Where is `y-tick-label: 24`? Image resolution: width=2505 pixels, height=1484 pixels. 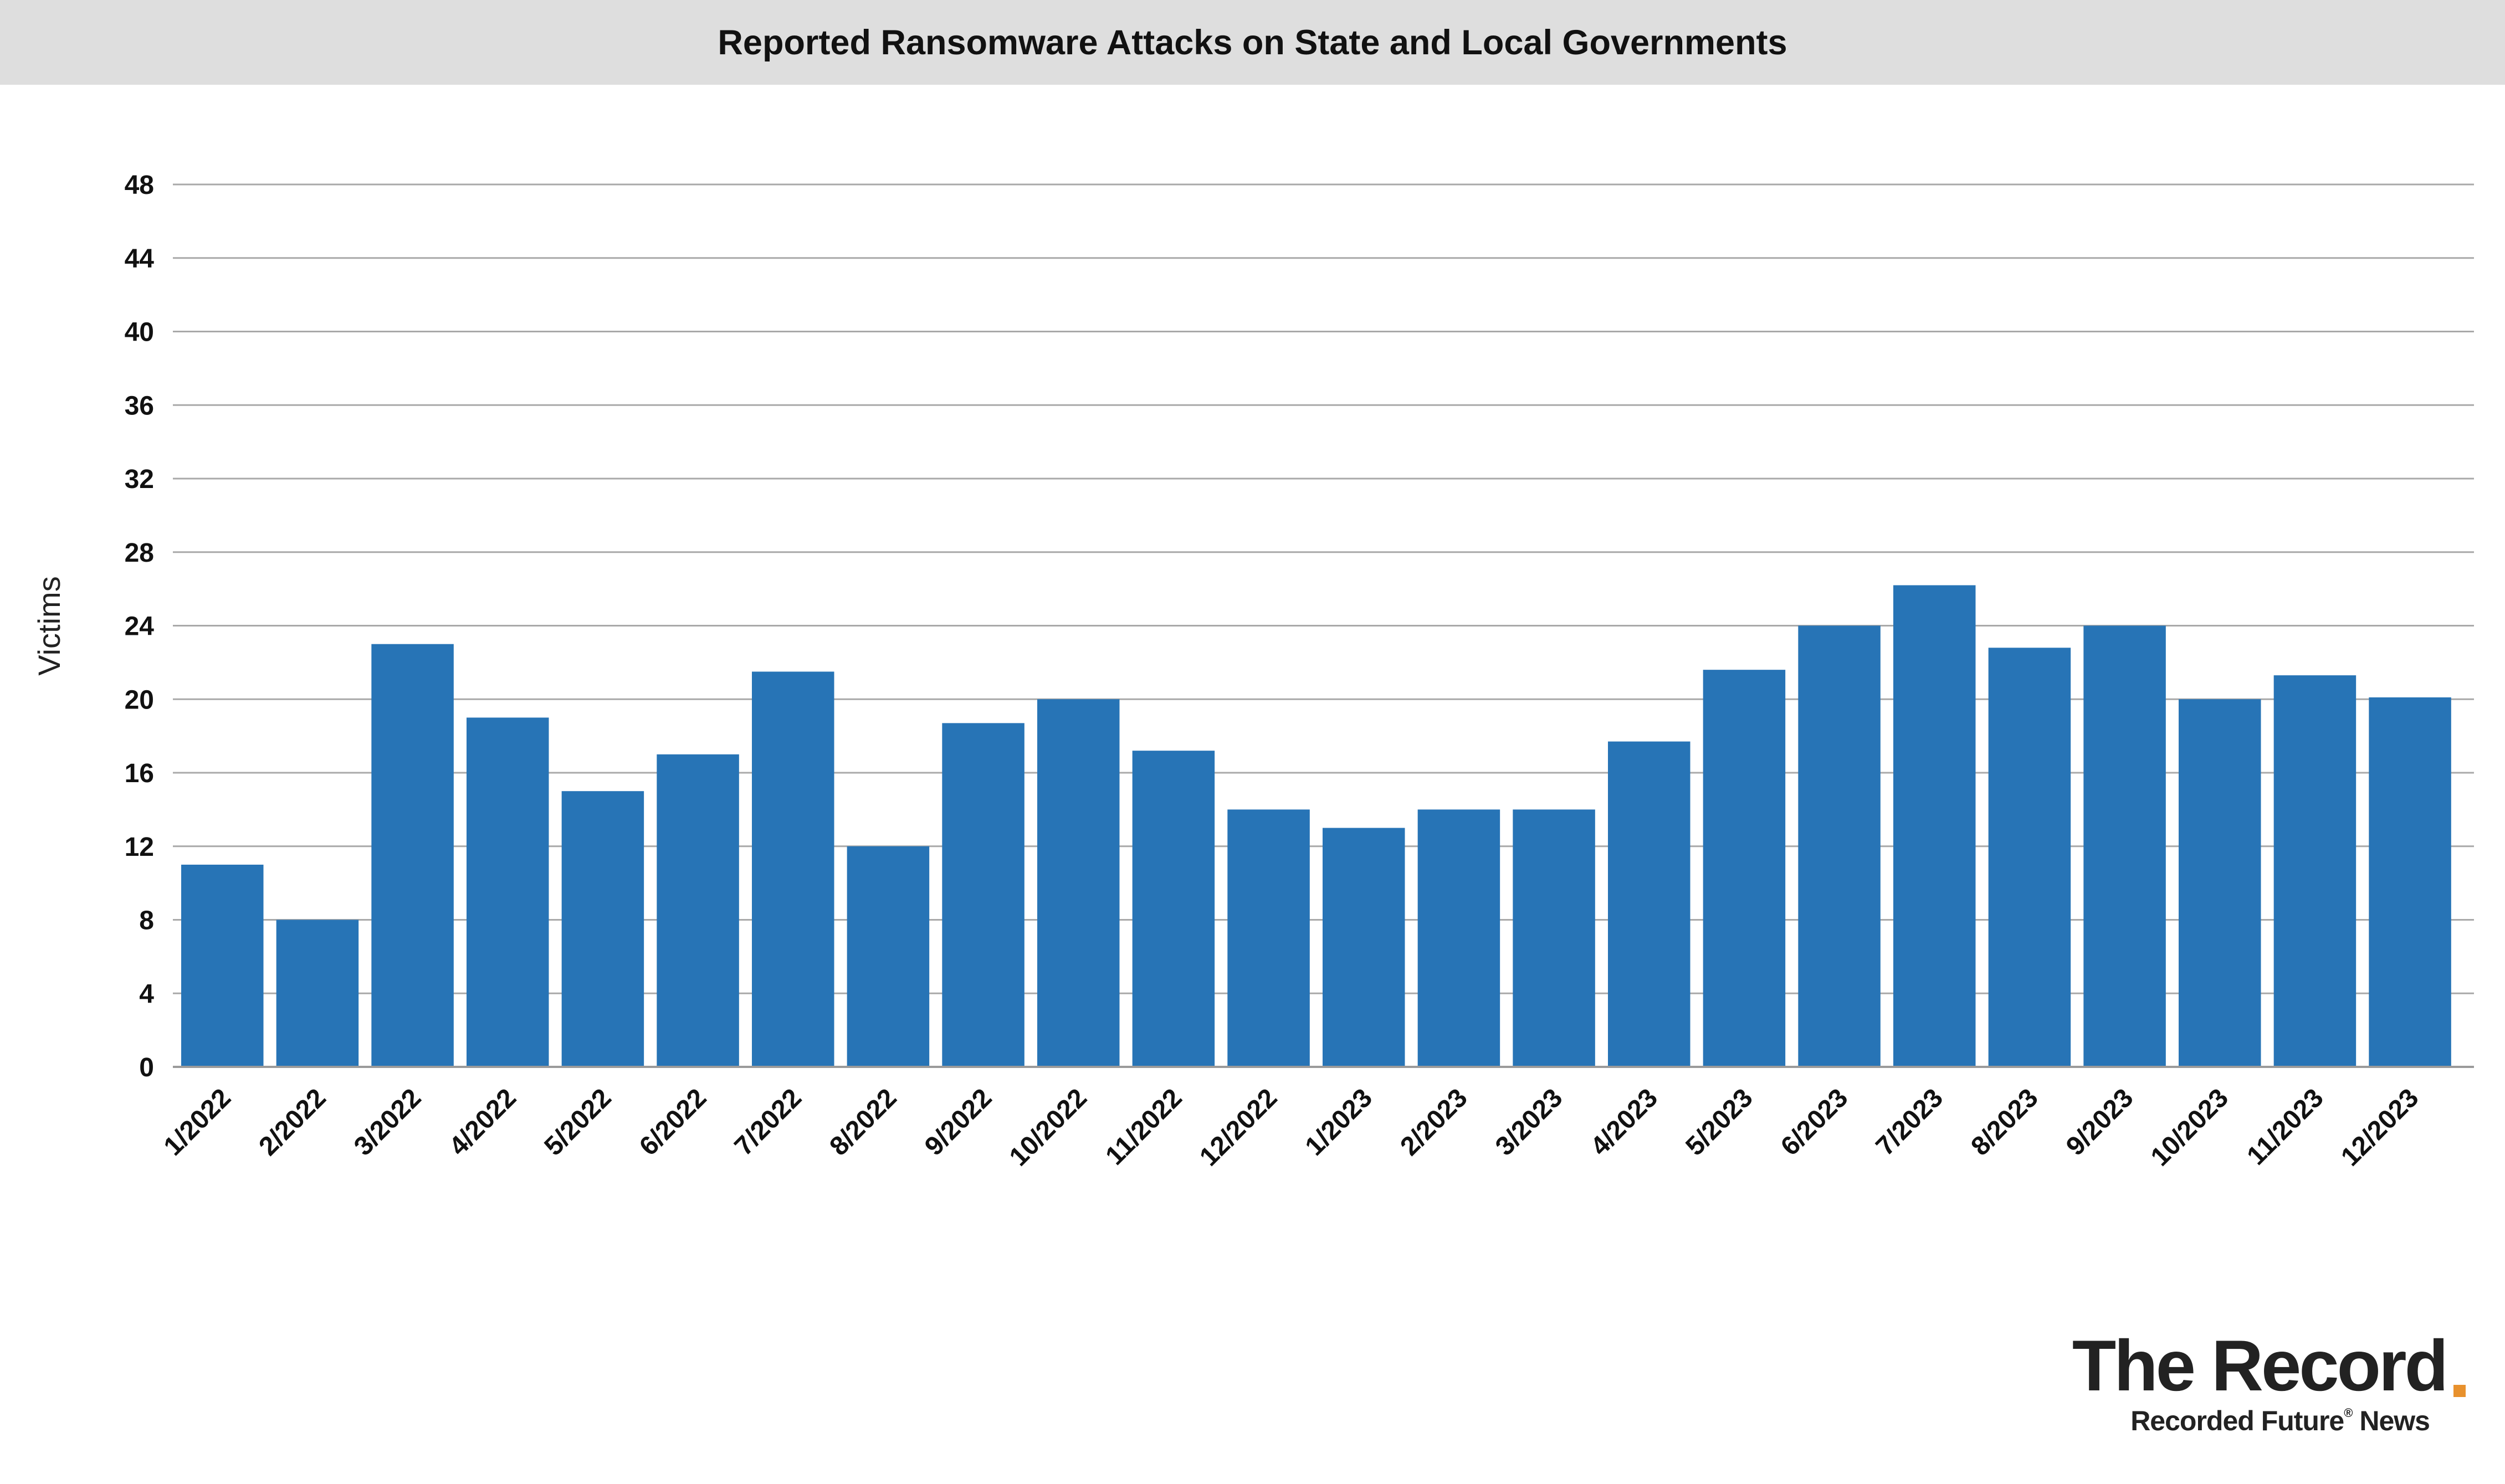
y-tick-label: 24 is located at coordinates (140, 626).